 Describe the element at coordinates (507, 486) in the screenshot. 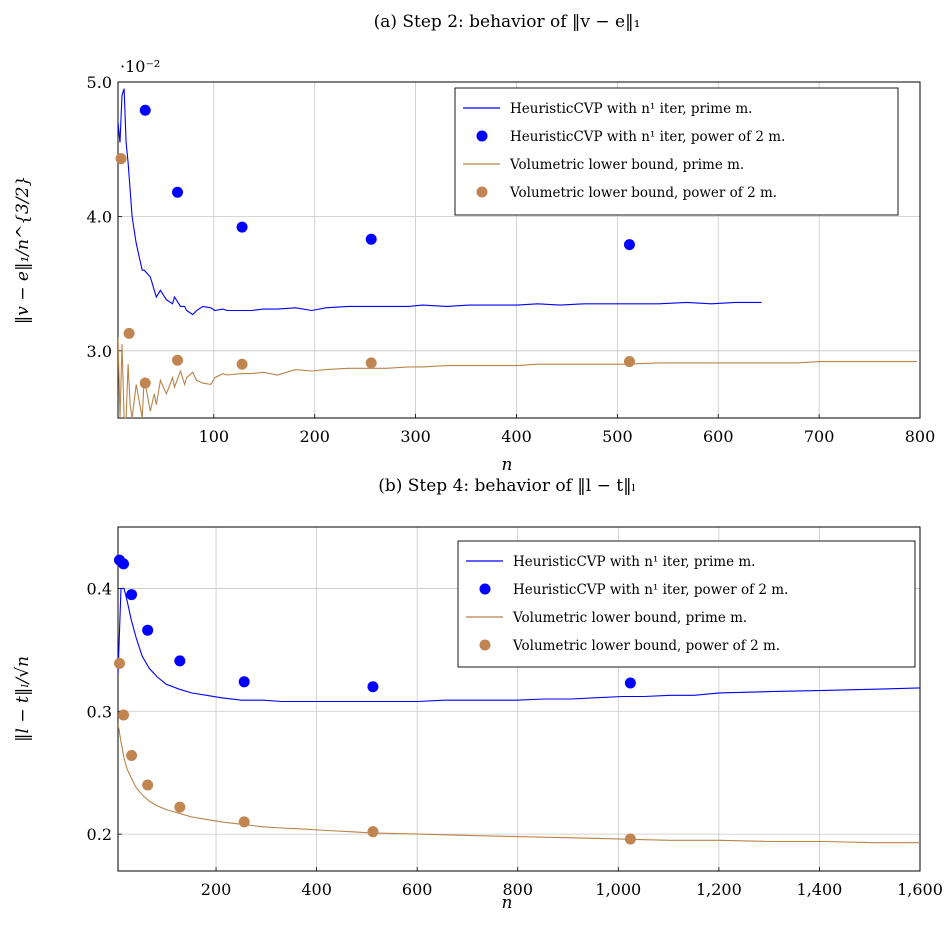

I see `chart-title: (b) Step 4: behavior of ‖l − t‖ₗ` at that location.